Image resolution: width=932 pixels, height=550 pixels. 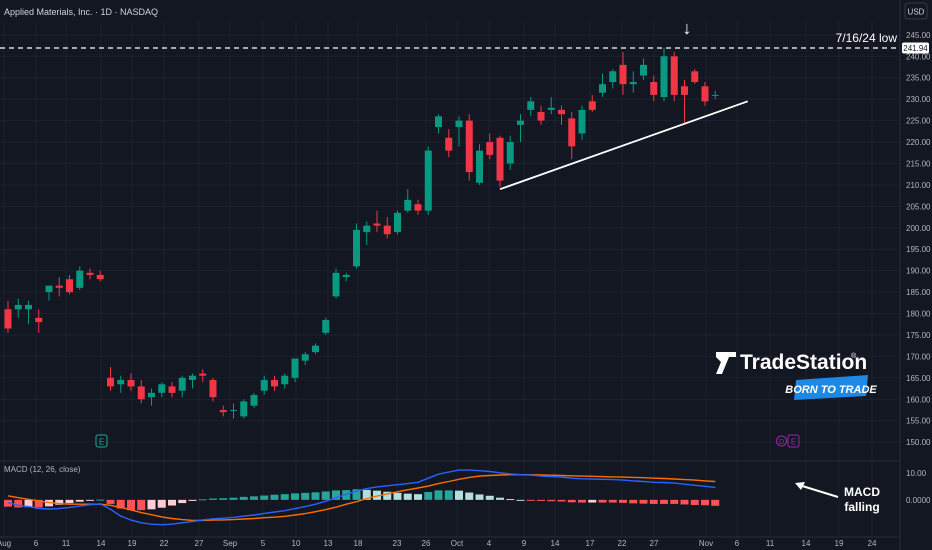 I want to click on macd-note-line2: falling, so click(x=861, y=507).